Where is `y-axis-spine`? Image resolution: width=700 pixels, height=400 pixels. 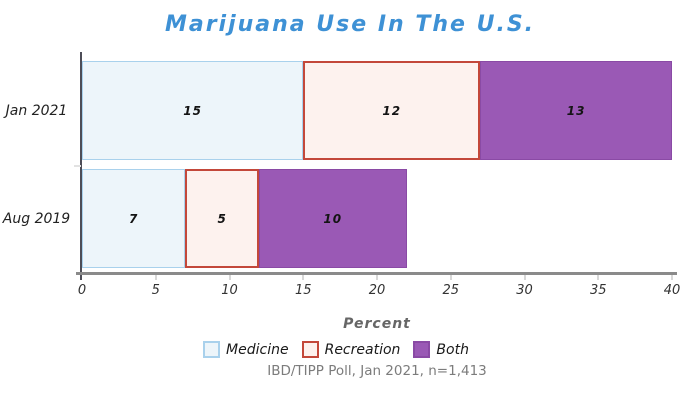
y-axis-spine is located at coordinates (81, 166).